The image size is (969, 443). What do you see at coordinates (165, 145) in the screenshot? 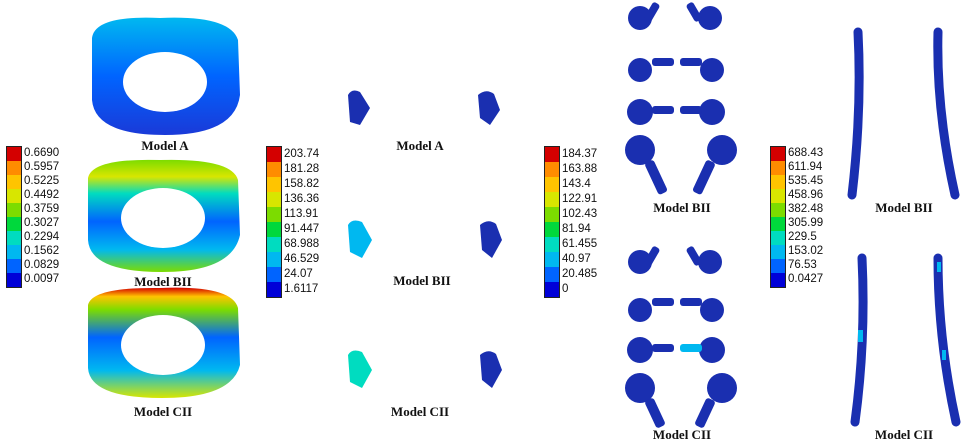
I see `label-annulus-model-a: Model A` at bounding box center [165, 145].